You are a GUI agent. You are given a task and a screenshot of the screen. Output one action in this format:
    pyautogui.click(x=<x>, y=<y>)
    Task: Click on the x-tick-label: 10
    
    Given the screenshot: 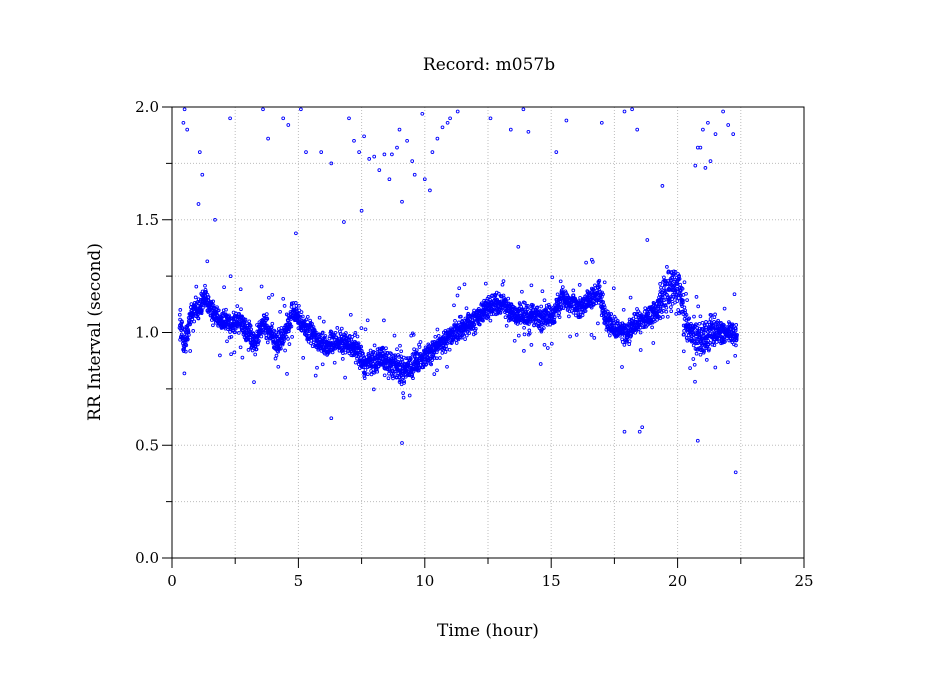 What is the action you would take?
    pyautogui.click(x=424, y=581)
    